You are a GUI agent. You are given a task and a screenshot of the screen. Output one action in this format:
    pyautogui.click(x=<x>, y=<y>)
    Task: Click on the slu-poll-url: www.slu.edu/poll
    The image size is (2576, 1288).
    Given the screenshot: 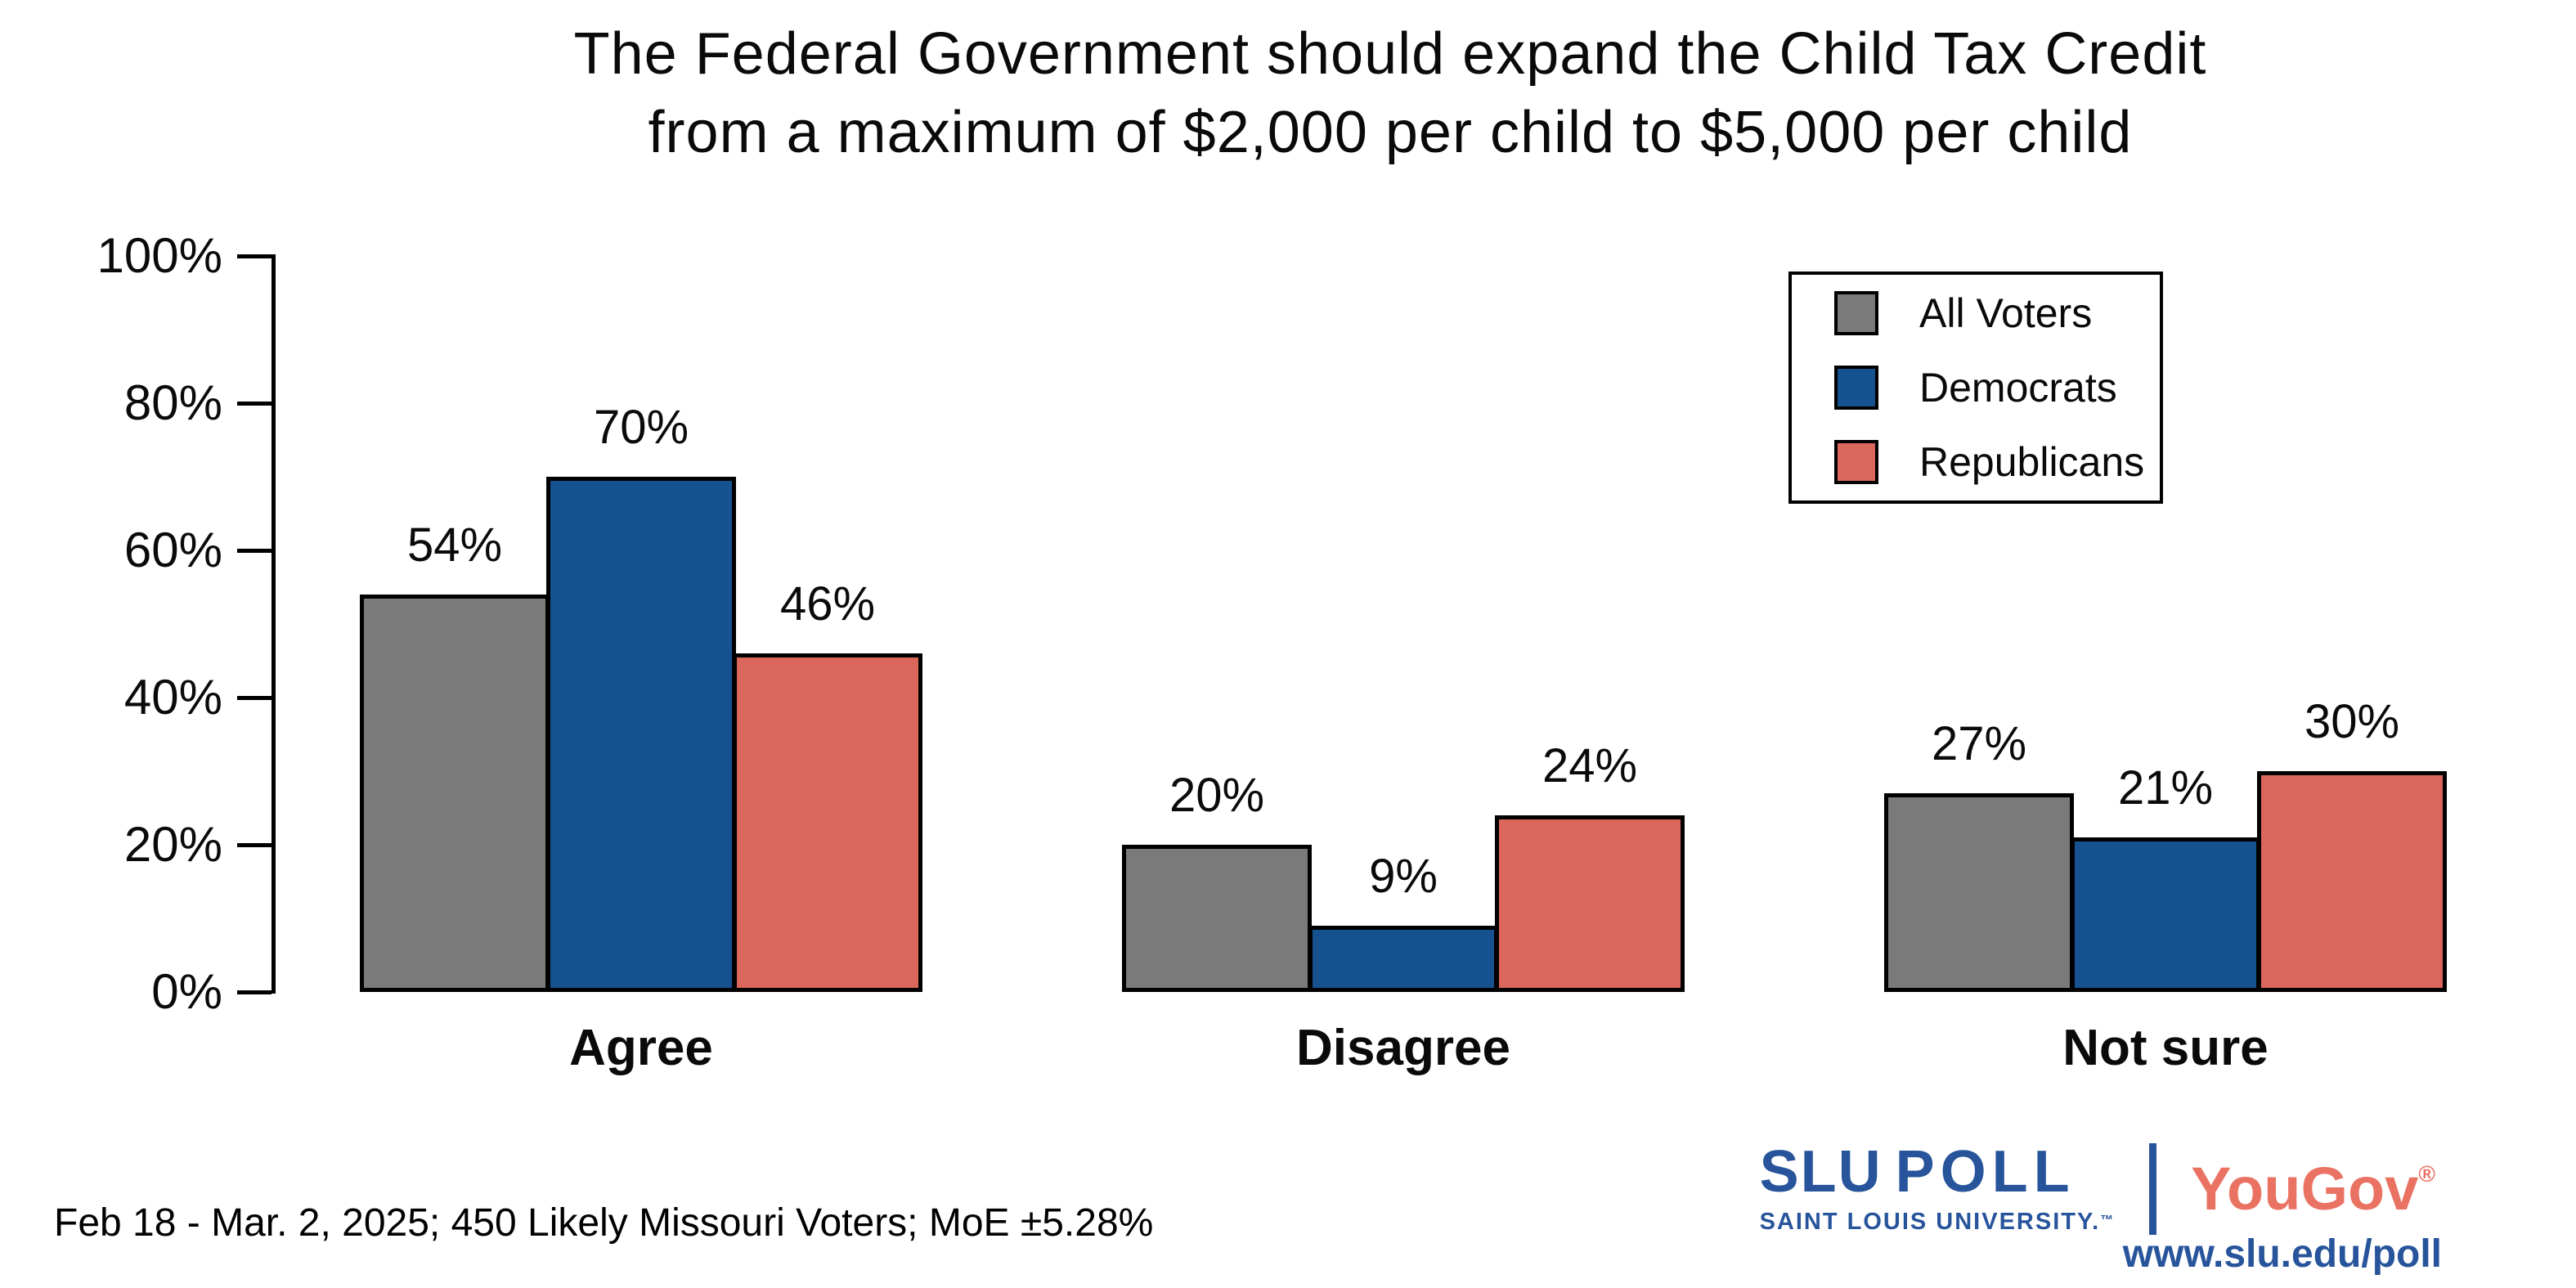 What is the action you would take?
    pyautogui.click(x=2282, y=1254)
    